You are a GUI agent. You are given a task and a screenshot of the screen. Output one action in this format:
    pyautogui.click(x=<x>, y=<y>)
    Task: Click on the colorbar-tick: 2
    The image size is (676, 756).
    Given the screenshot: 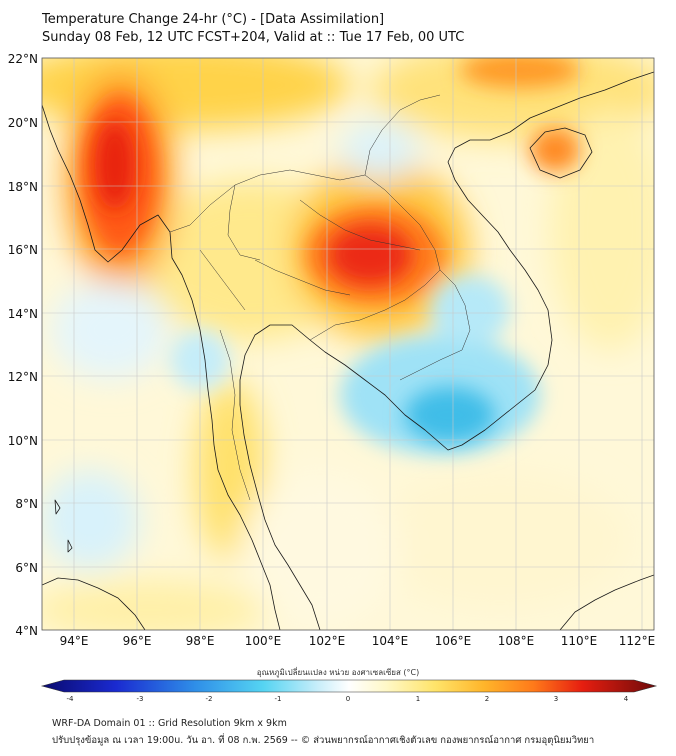 What is the action you would take?
    pyautogui.click(x=487, y=699)
    